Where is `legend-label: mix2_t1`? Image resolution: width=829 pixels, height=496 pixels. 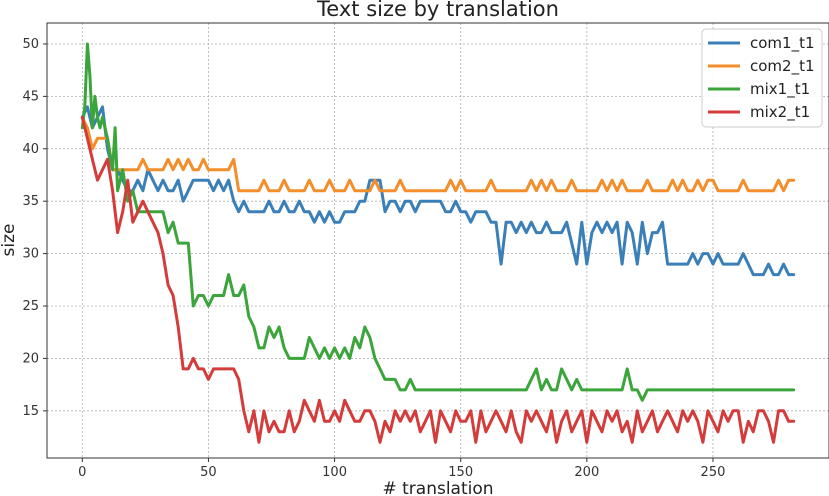
legend-label: mix2_t1 is located at coordinates (780, 112).